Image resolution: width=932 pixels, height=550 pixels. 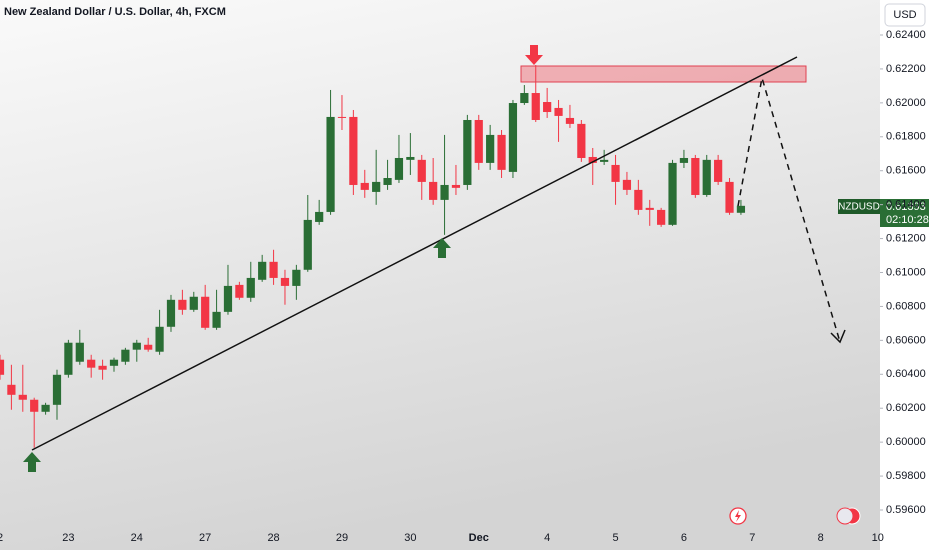 What do you see at coordinates (906, 306) in the screenshot?
I see `y-tick-label: 0.60800` at bounding box center [906, 306].